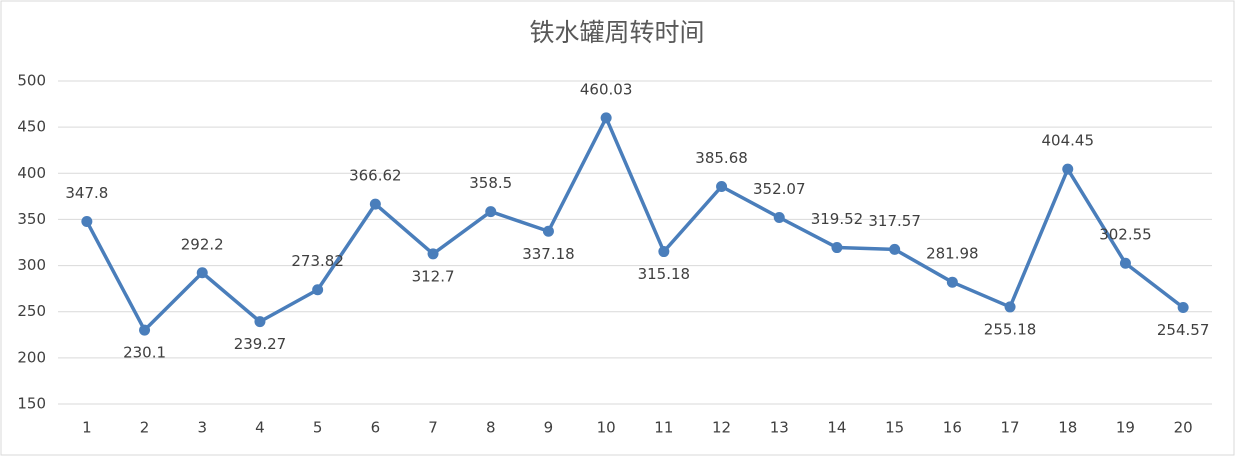  What do you see at coordinates (376, 428) in the screenshot?
I see `x-tick-label: 6` at bounding box center [376, 428].